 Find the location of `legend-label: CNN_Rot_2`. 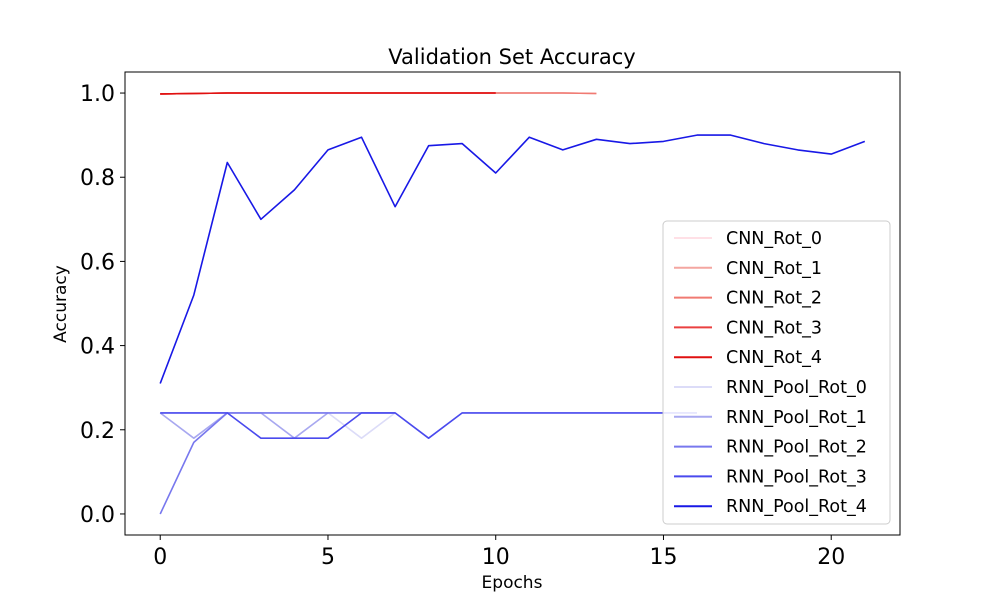

legend-label: CNN_Rot_2 is located at coordinates (774, 299).